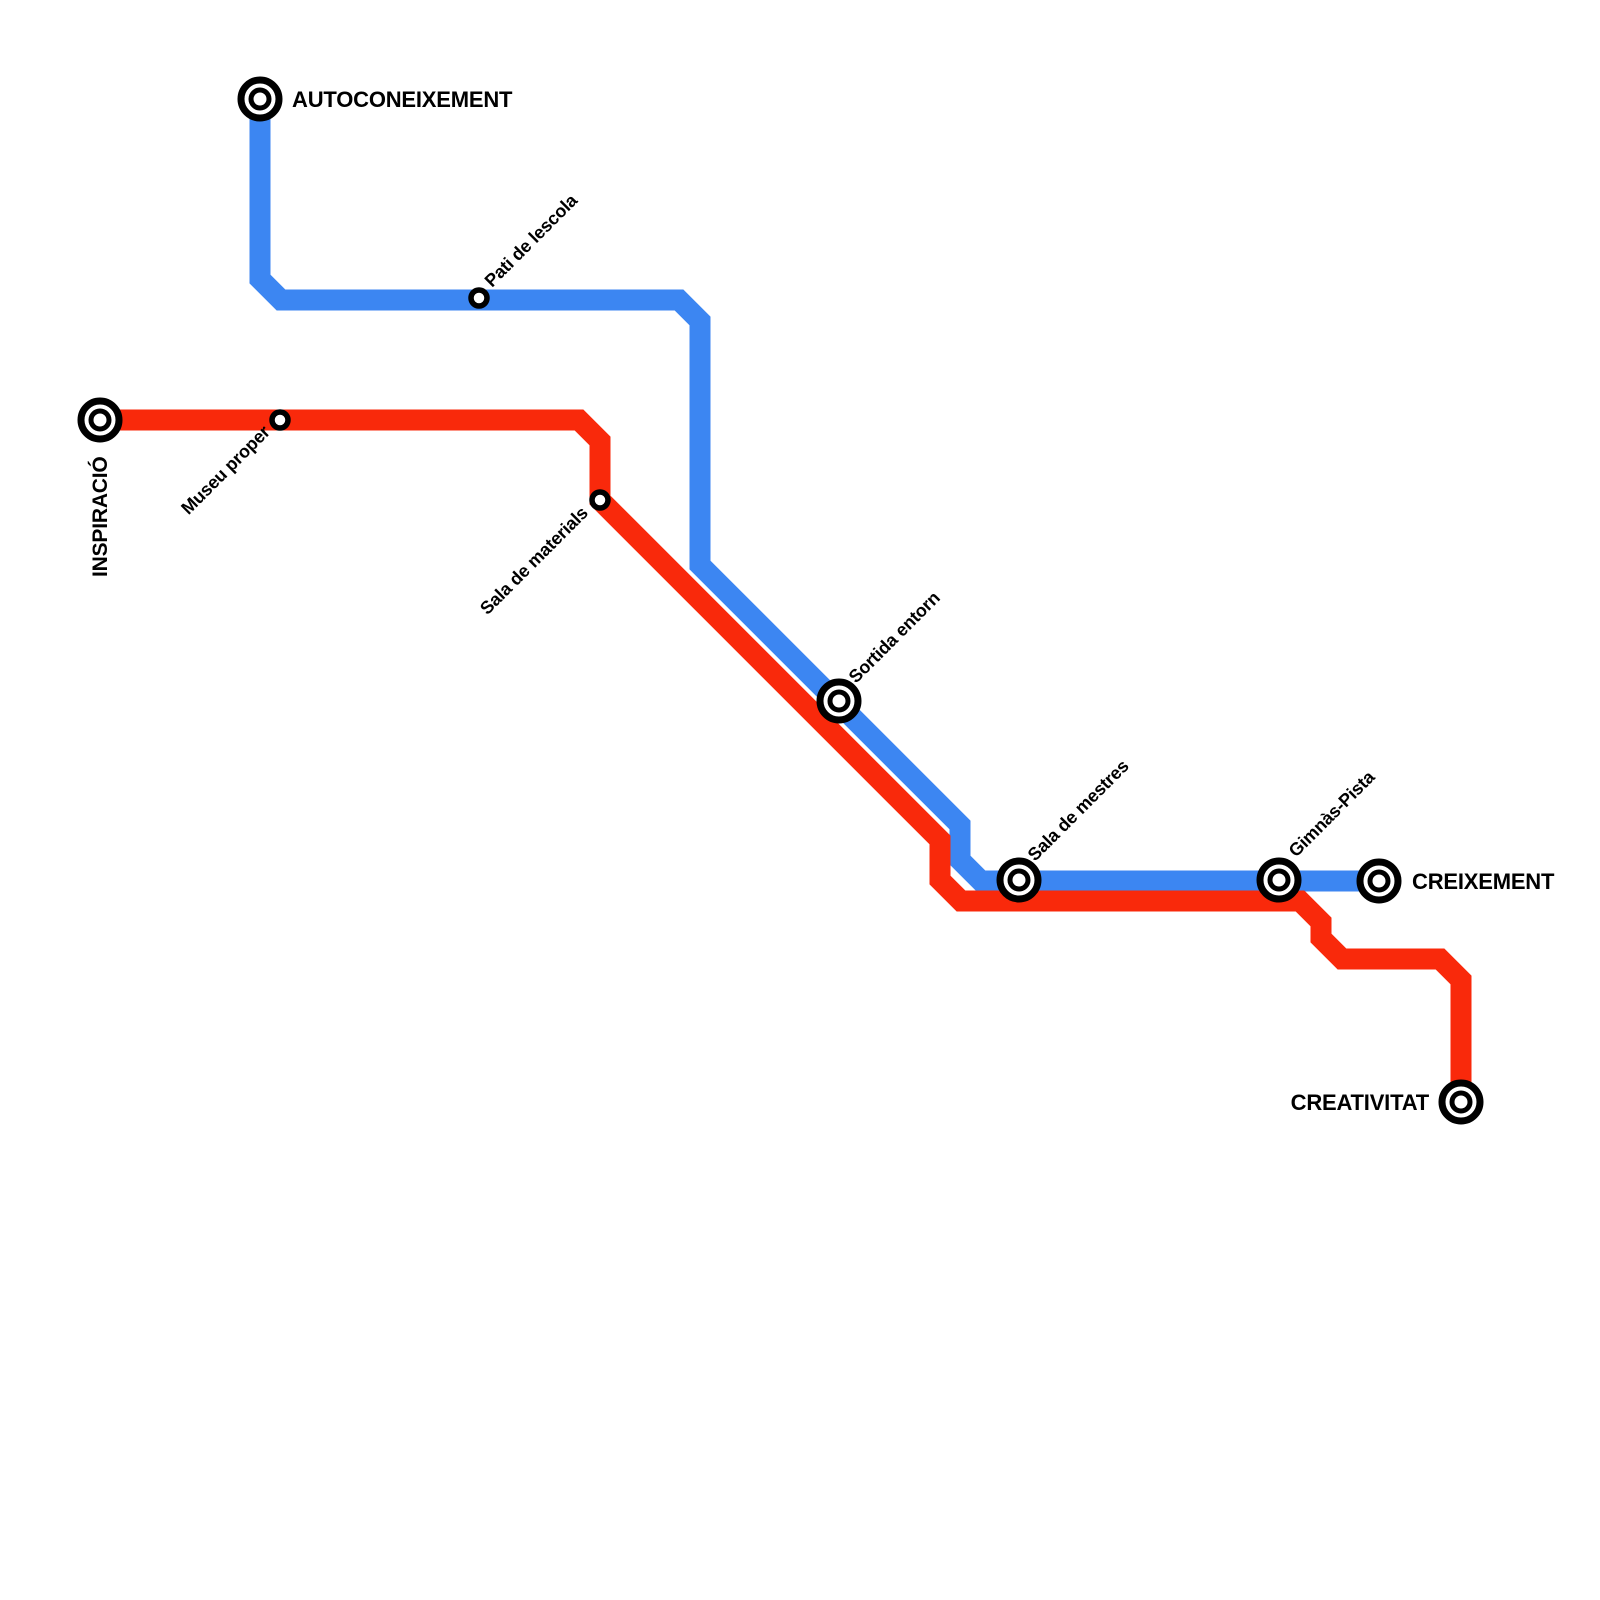 Image resolution: width=1600 pixels, height=1600 pixels. I want to click on station-label-autoconeixement: AUTOCONEIXEMENT, so click(402, 99).